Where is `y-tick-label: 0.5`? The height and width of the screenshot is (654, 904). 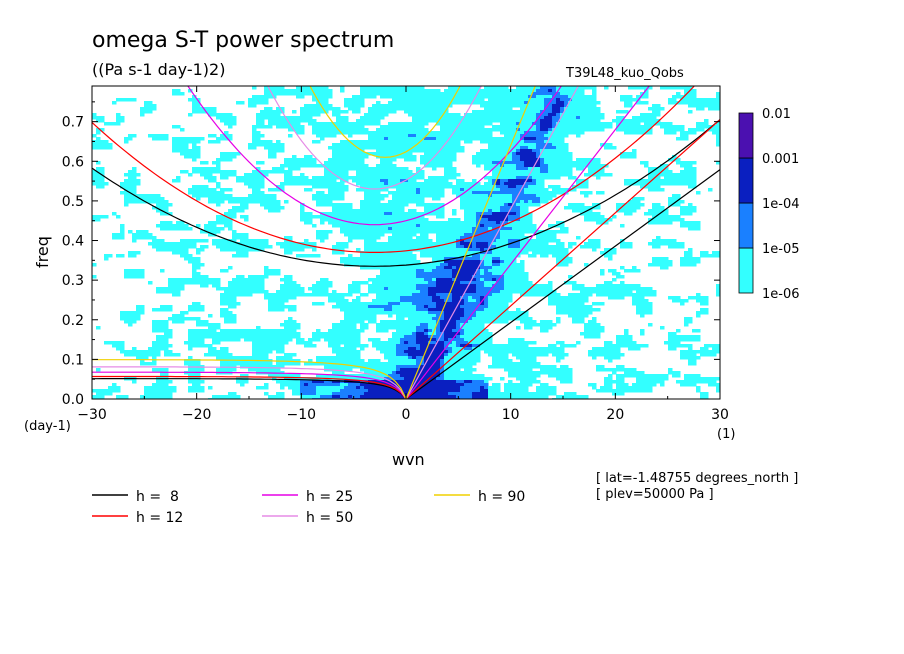 y-tick-label: 0.5 is located at coordinates (73, 202).